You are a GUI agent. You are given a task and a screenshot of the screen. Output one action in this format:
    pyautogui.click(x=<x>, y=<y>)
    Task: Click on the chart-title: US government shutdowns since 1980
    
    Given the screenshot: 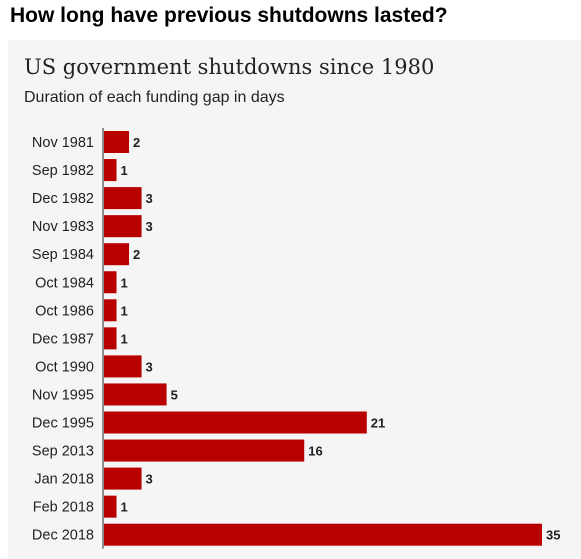 What is the action you would take?
    pyautogui.click(x=229, y=67)
    